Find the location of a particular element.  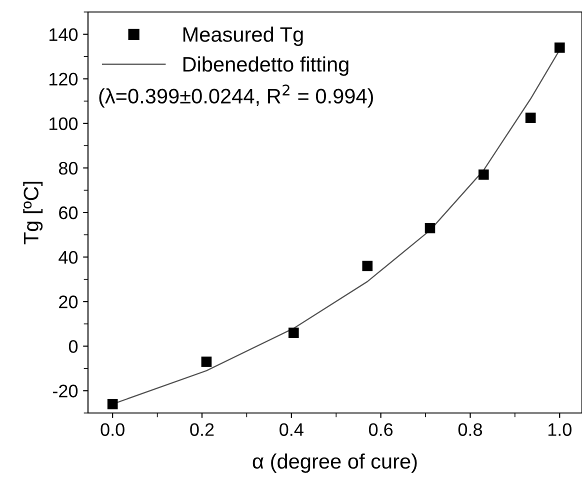

y-tick-label: 40 is located at coordinates (68, 257).